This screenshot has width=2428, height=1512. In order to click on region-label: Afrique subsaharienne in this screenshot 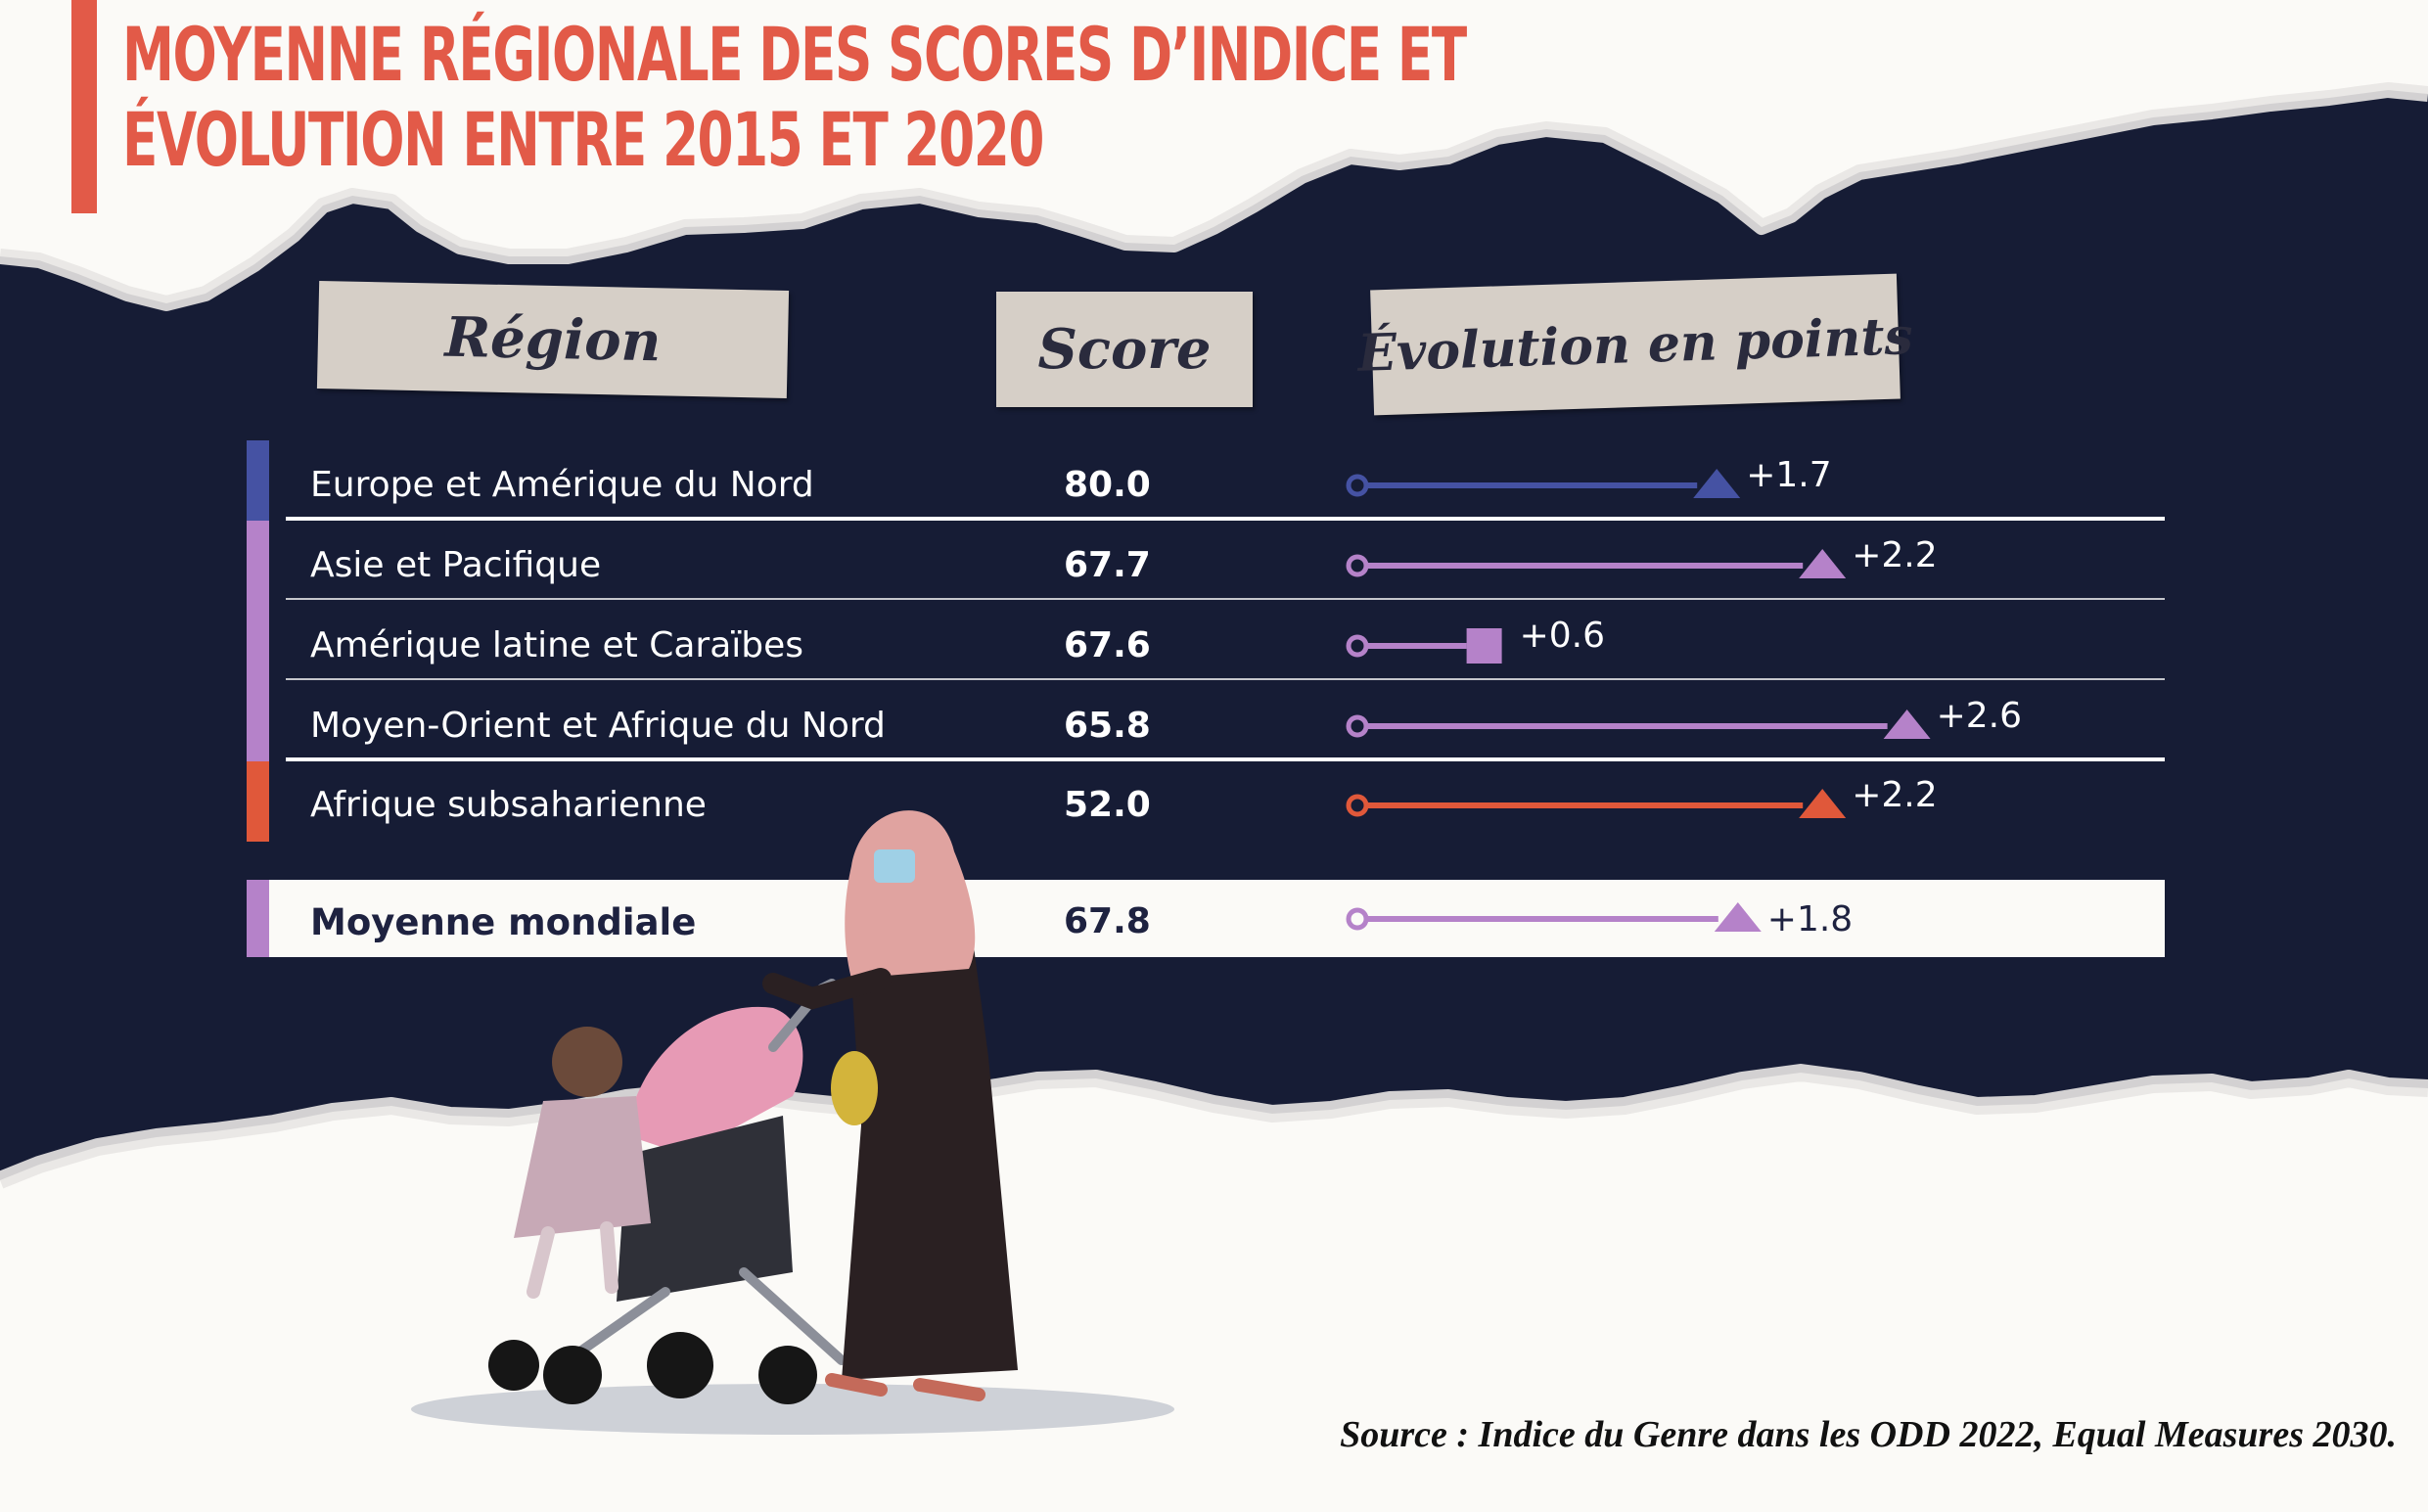, I will do `click(509, 805)`.